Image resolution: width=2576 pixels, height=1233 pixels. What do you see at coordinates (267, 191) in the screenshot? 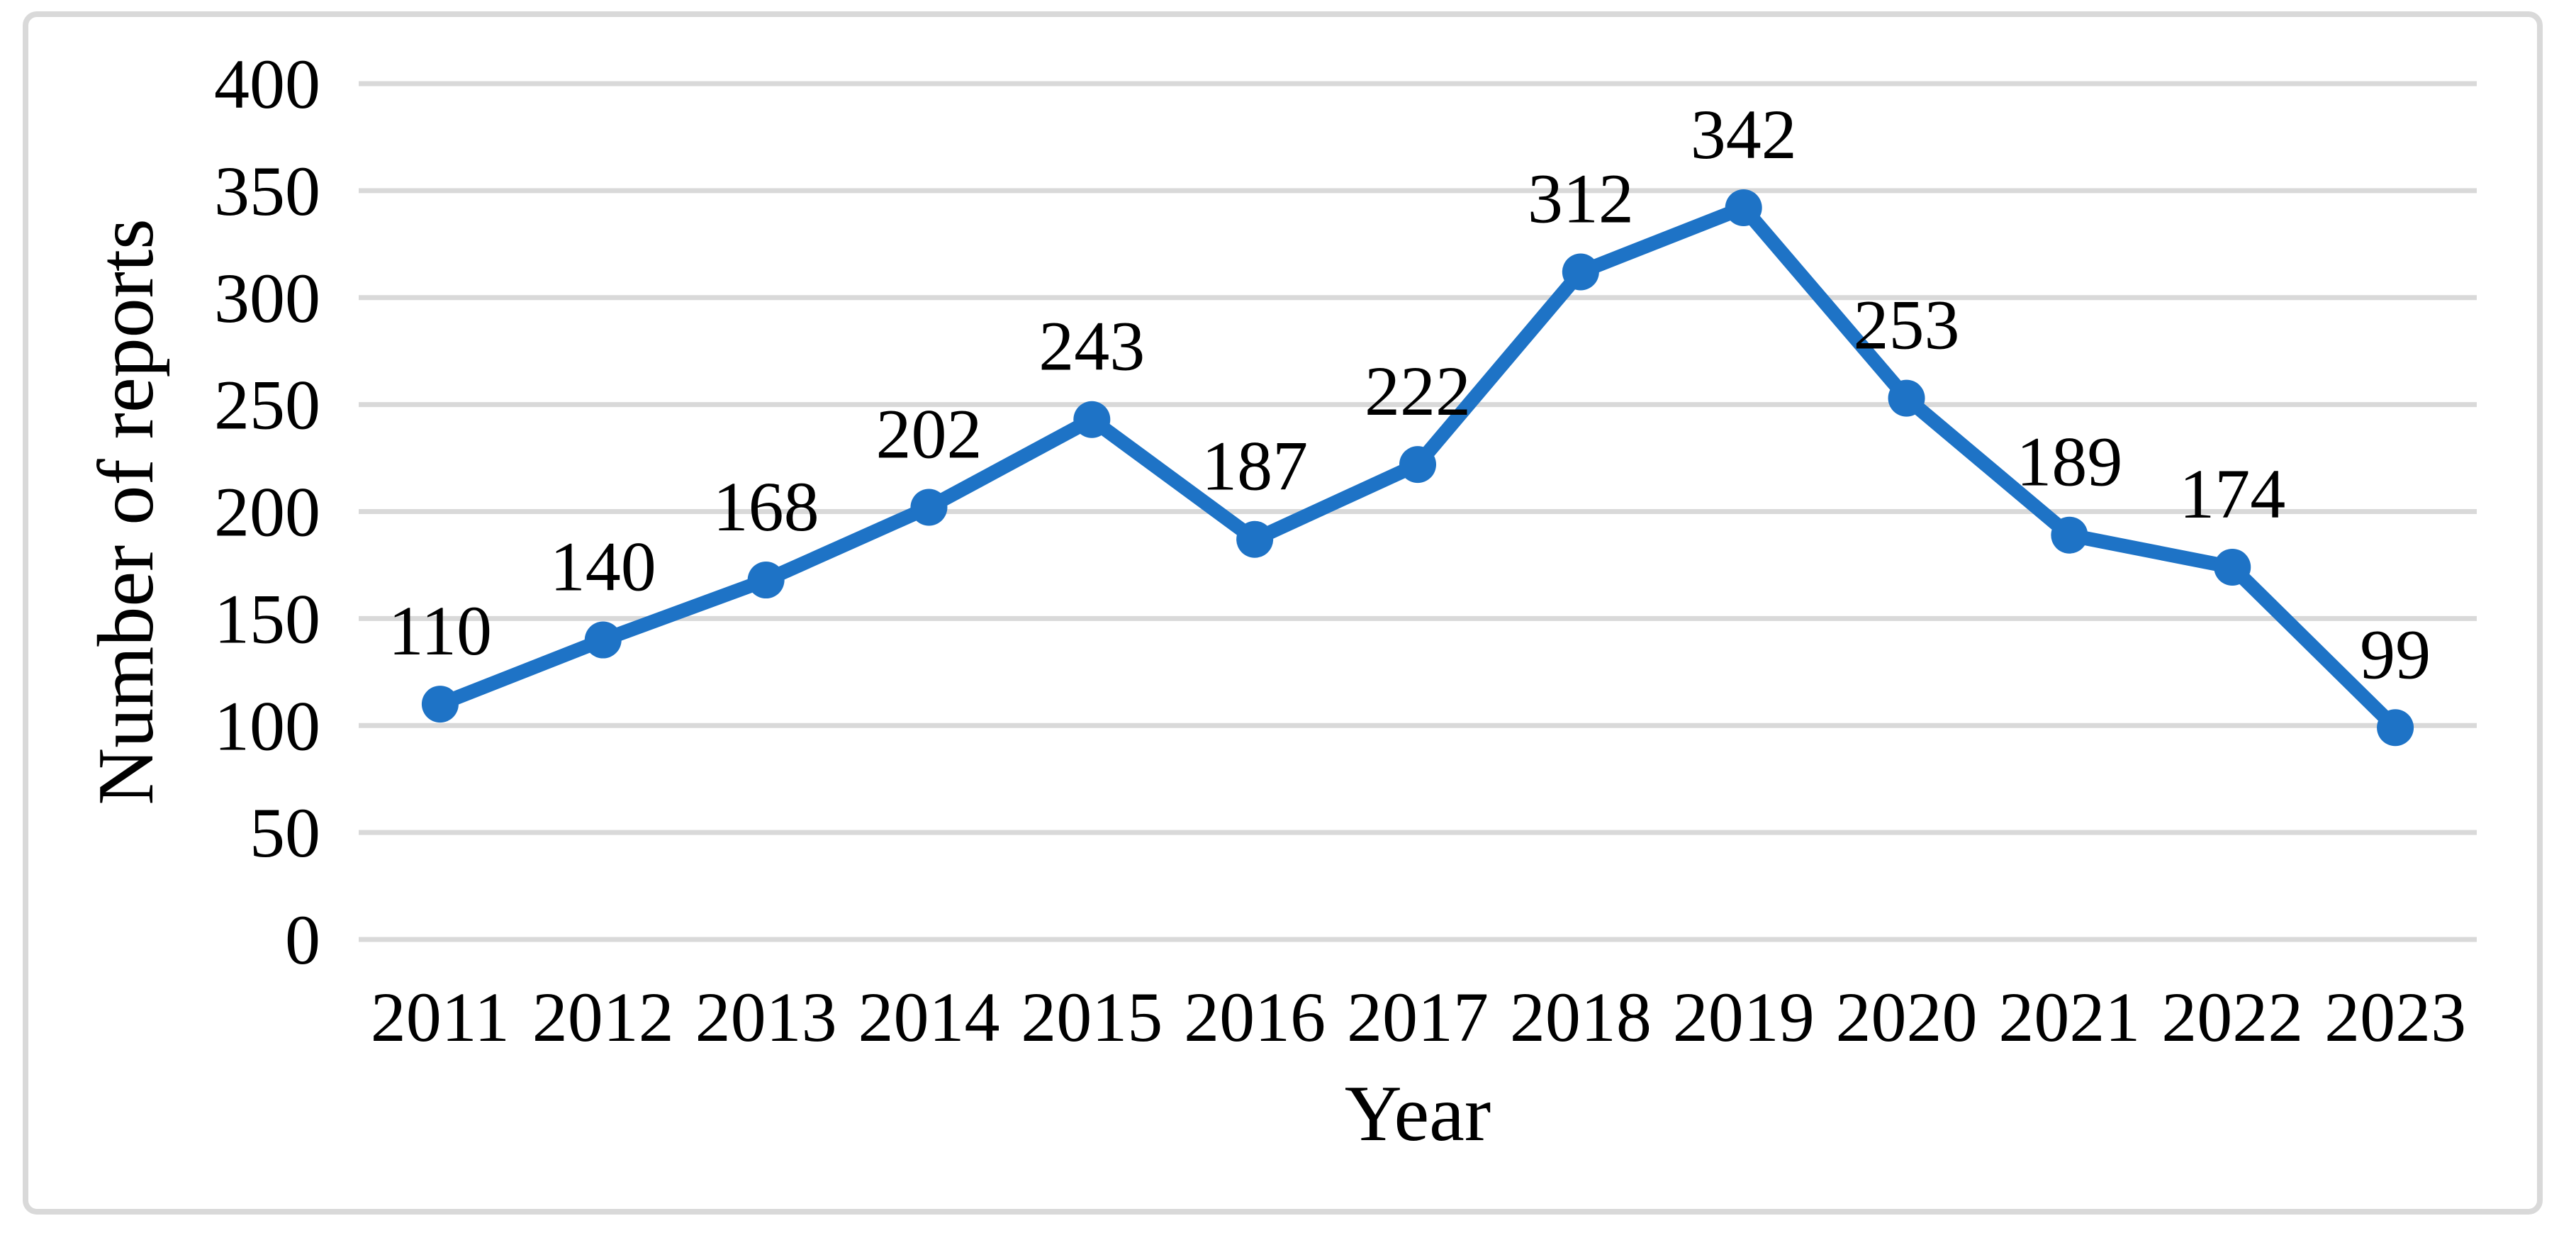
I see `y-tick-label: 350` at bounding box center [267, 191].